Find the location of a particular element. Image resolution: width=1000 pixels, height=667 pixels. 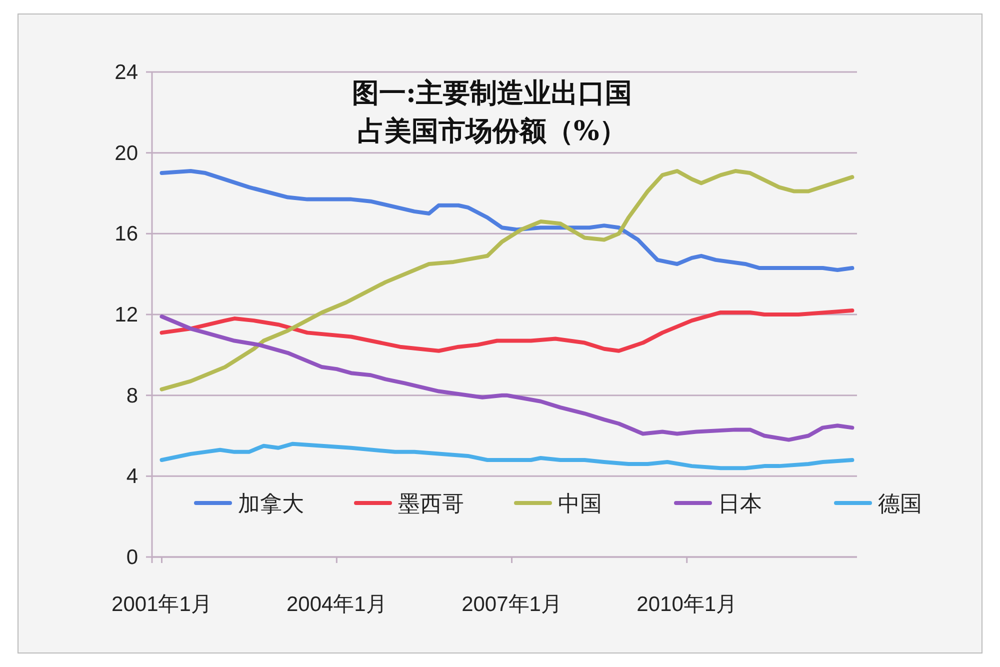

legend-label: 德国 is located at coordinates (900, 503).